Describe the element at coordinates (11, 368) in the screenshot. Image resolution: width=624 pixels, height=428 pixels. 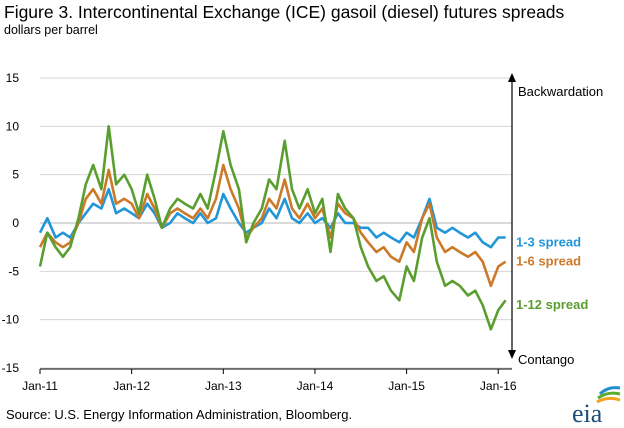
I see `y-tick-label: -15` at that location.